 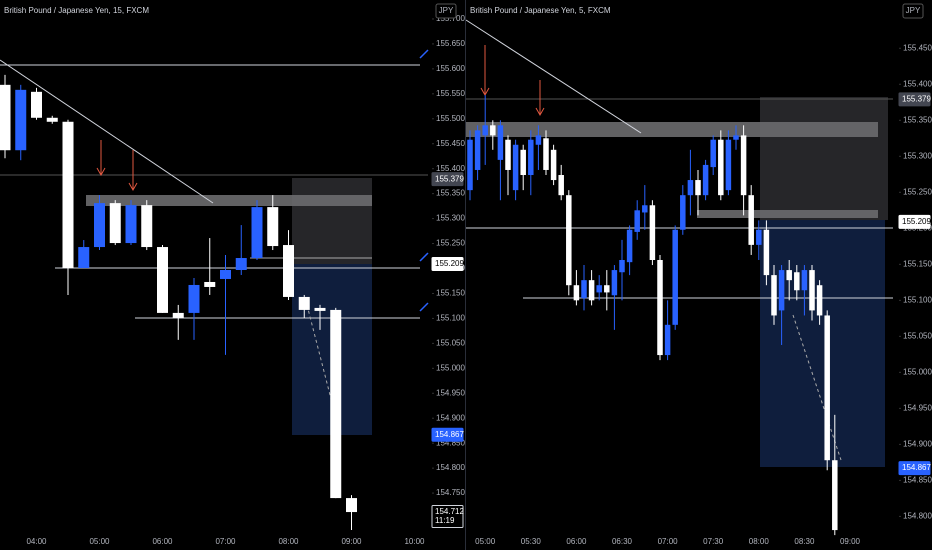 I want to click on x-tick-label: 04:00, so click(x=36, y=541).